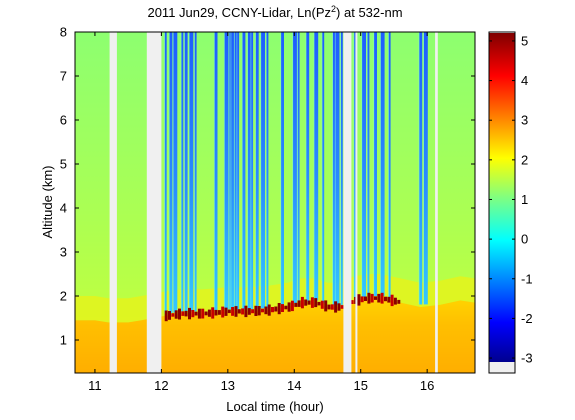 The width and height of the screenshot is (575, 420). What do you see at coordinates (63, 76) in the screenshot?
I see `y-tick-label: 7` at bounding box center [63, 76].